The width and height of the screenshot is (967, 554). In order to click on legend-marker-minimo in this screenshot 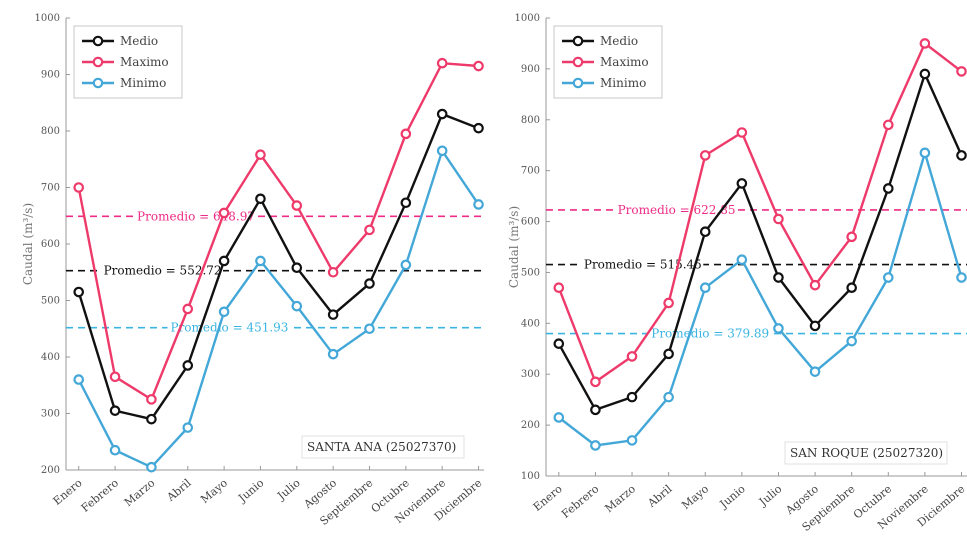, I will do `click(98, 83)`.